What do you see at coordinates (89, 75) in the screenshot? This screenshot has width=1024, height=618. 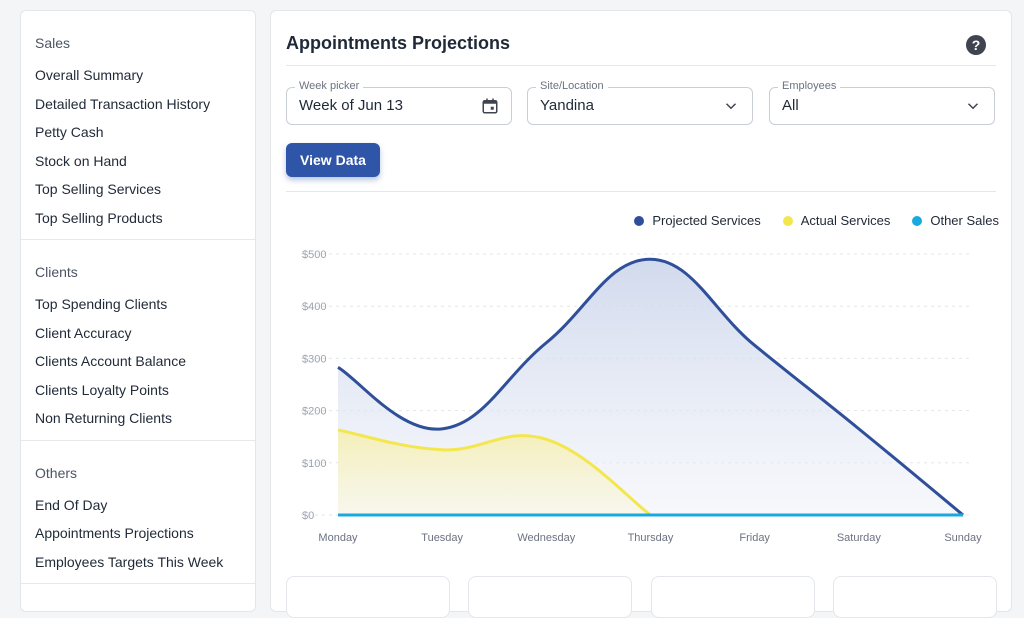 I see `sidebar-item: Overall Summary` at bounding box center [89, 75].